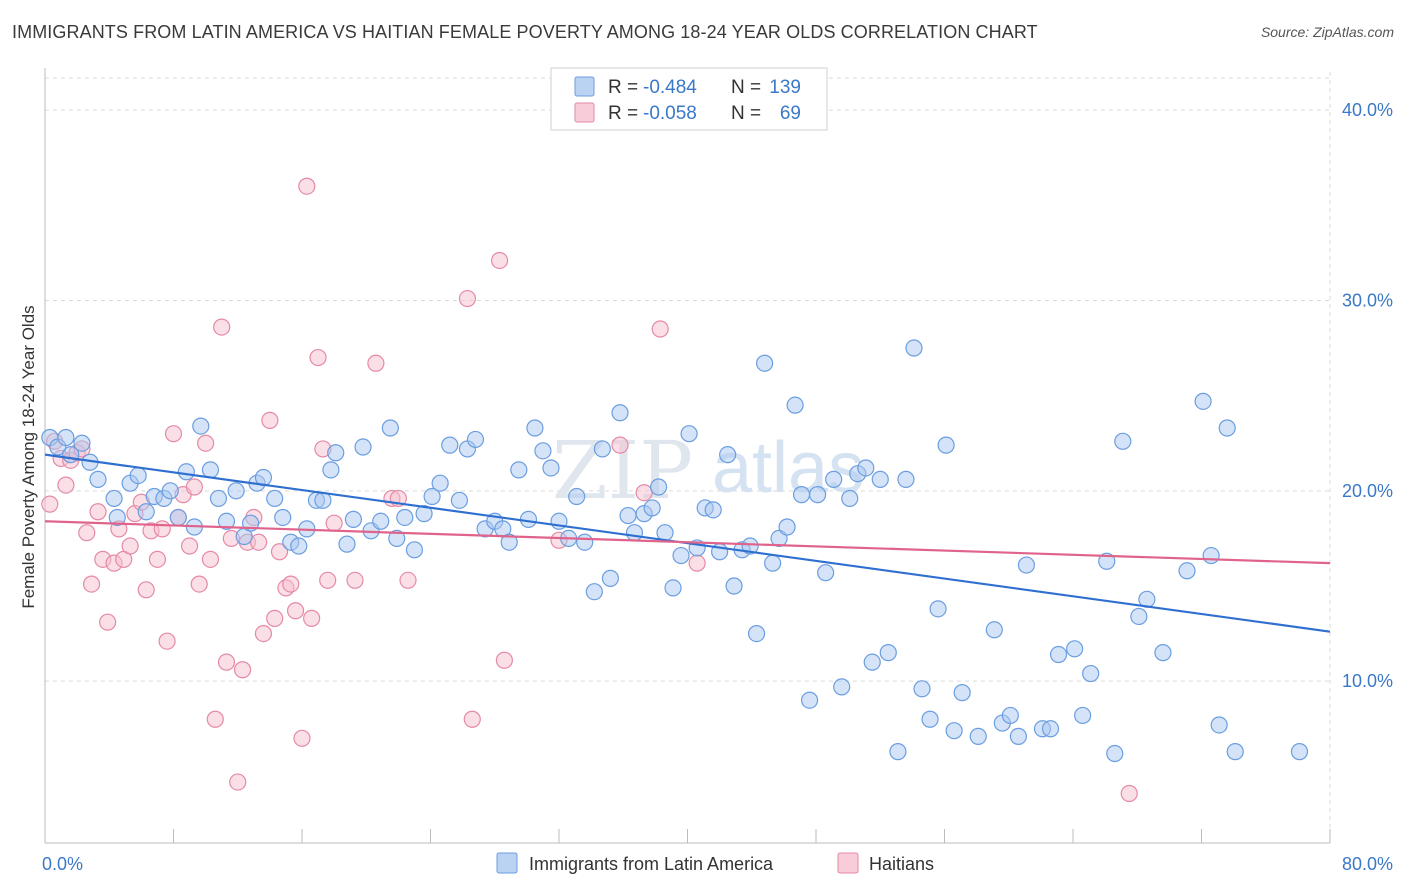 The height and width of the screenshot is (892, 1406). Describe the element at coordinates (670, 87) in the screenshot. I see `legend-r-value-latin-america: -0.484` at that location.